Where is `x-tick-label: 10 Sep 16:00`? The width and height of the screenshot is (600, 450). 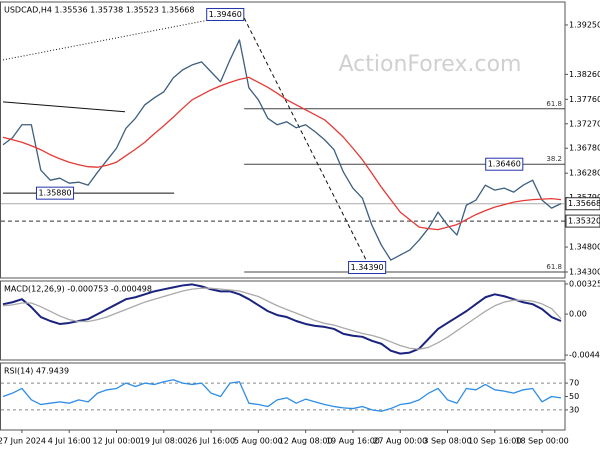
x-tick-label: 10 Sep 16:00 is located at coordinates (494, 441).